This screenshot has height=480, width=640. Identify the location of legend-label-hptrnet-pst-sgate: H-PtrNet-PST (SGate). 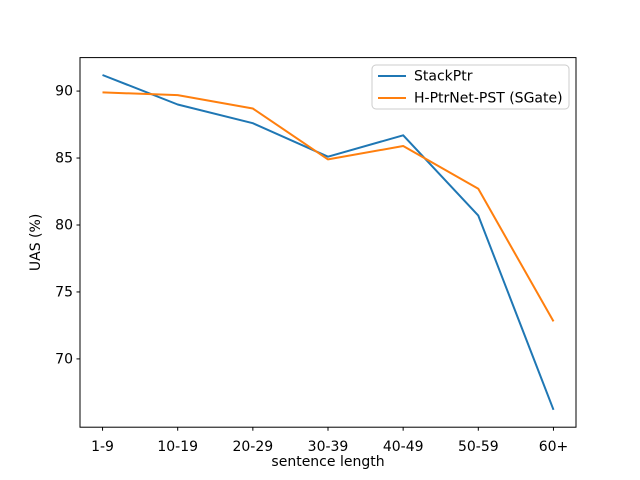
(488, 99).